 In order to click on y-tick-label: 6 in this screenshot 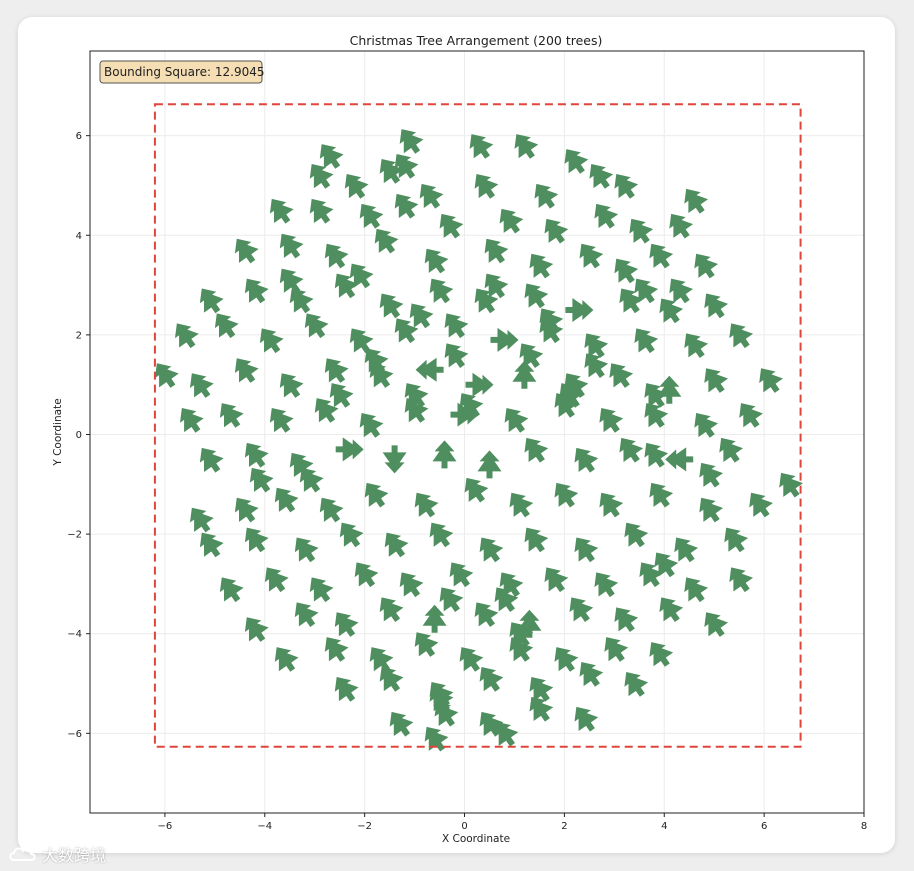, I will do `click(79, 136)`.